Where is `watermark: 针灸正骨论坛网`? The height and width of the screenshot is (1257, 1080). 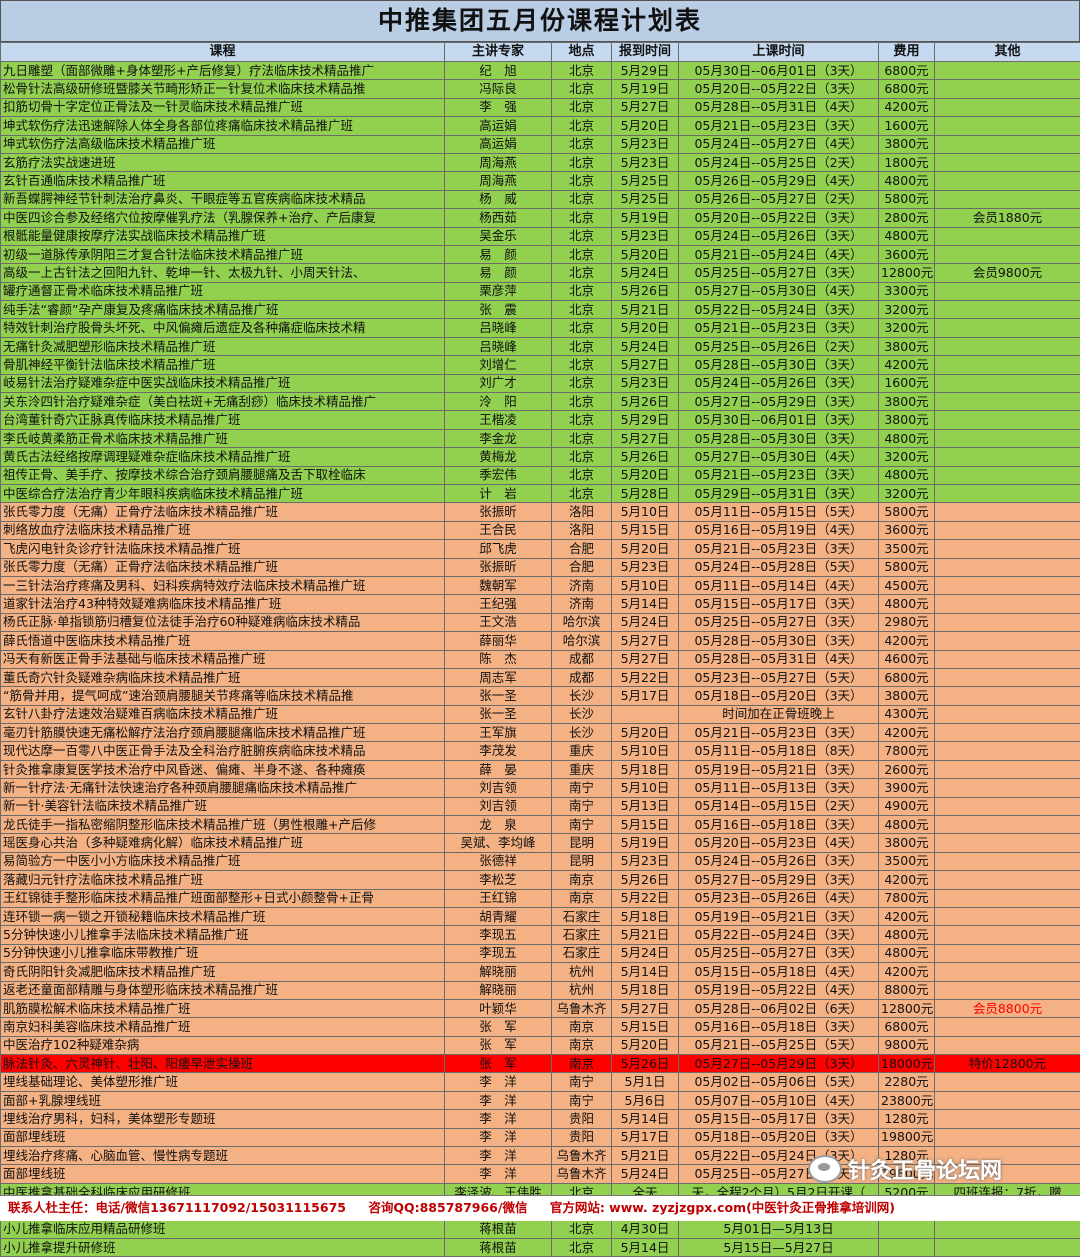 watermark: 针灸正骨论坛网 is located at coordinates (905, 1169).